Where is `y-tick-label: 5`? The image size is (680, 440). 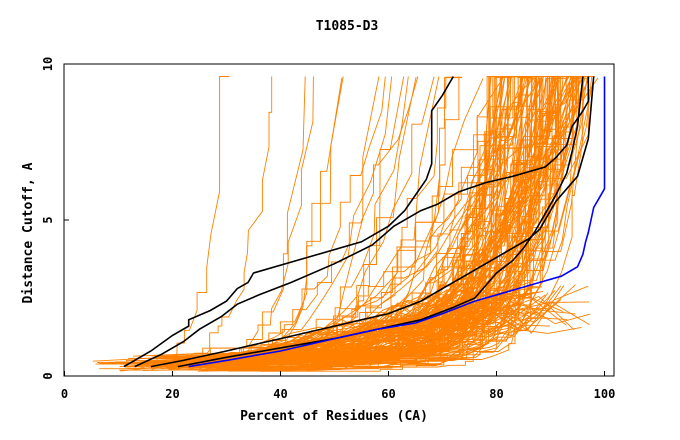
y-tick-label: 5 is located at coordinates (48, 219).